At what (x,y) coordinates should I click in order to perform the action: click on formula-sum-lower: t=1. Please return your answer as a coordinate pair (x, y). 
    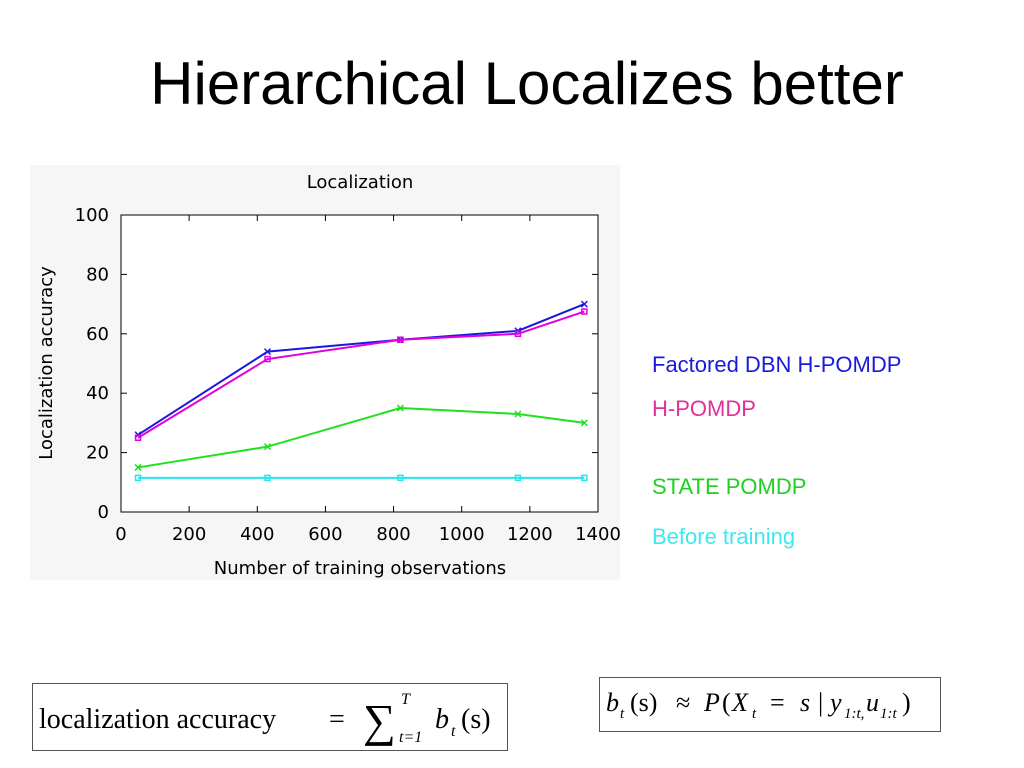
    Looking at the image, I should click on (410, 737).